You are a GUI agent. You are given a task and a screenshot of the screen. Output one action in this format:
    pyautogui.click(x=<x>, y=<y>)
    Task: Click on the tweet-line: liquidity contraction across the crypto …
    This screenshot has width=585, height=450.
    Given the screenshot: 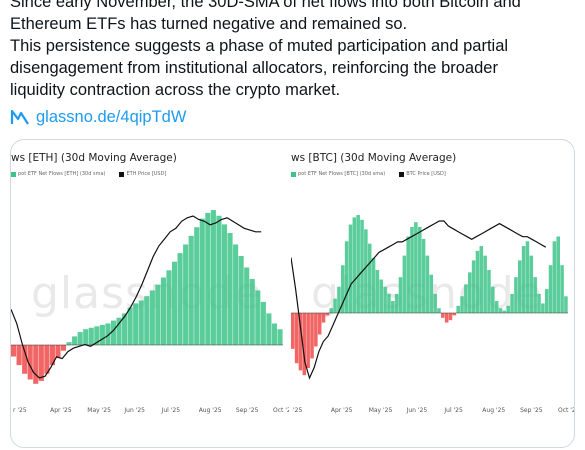 What is the action you would take?
    pyautogui.click(x=175, y=90)
    